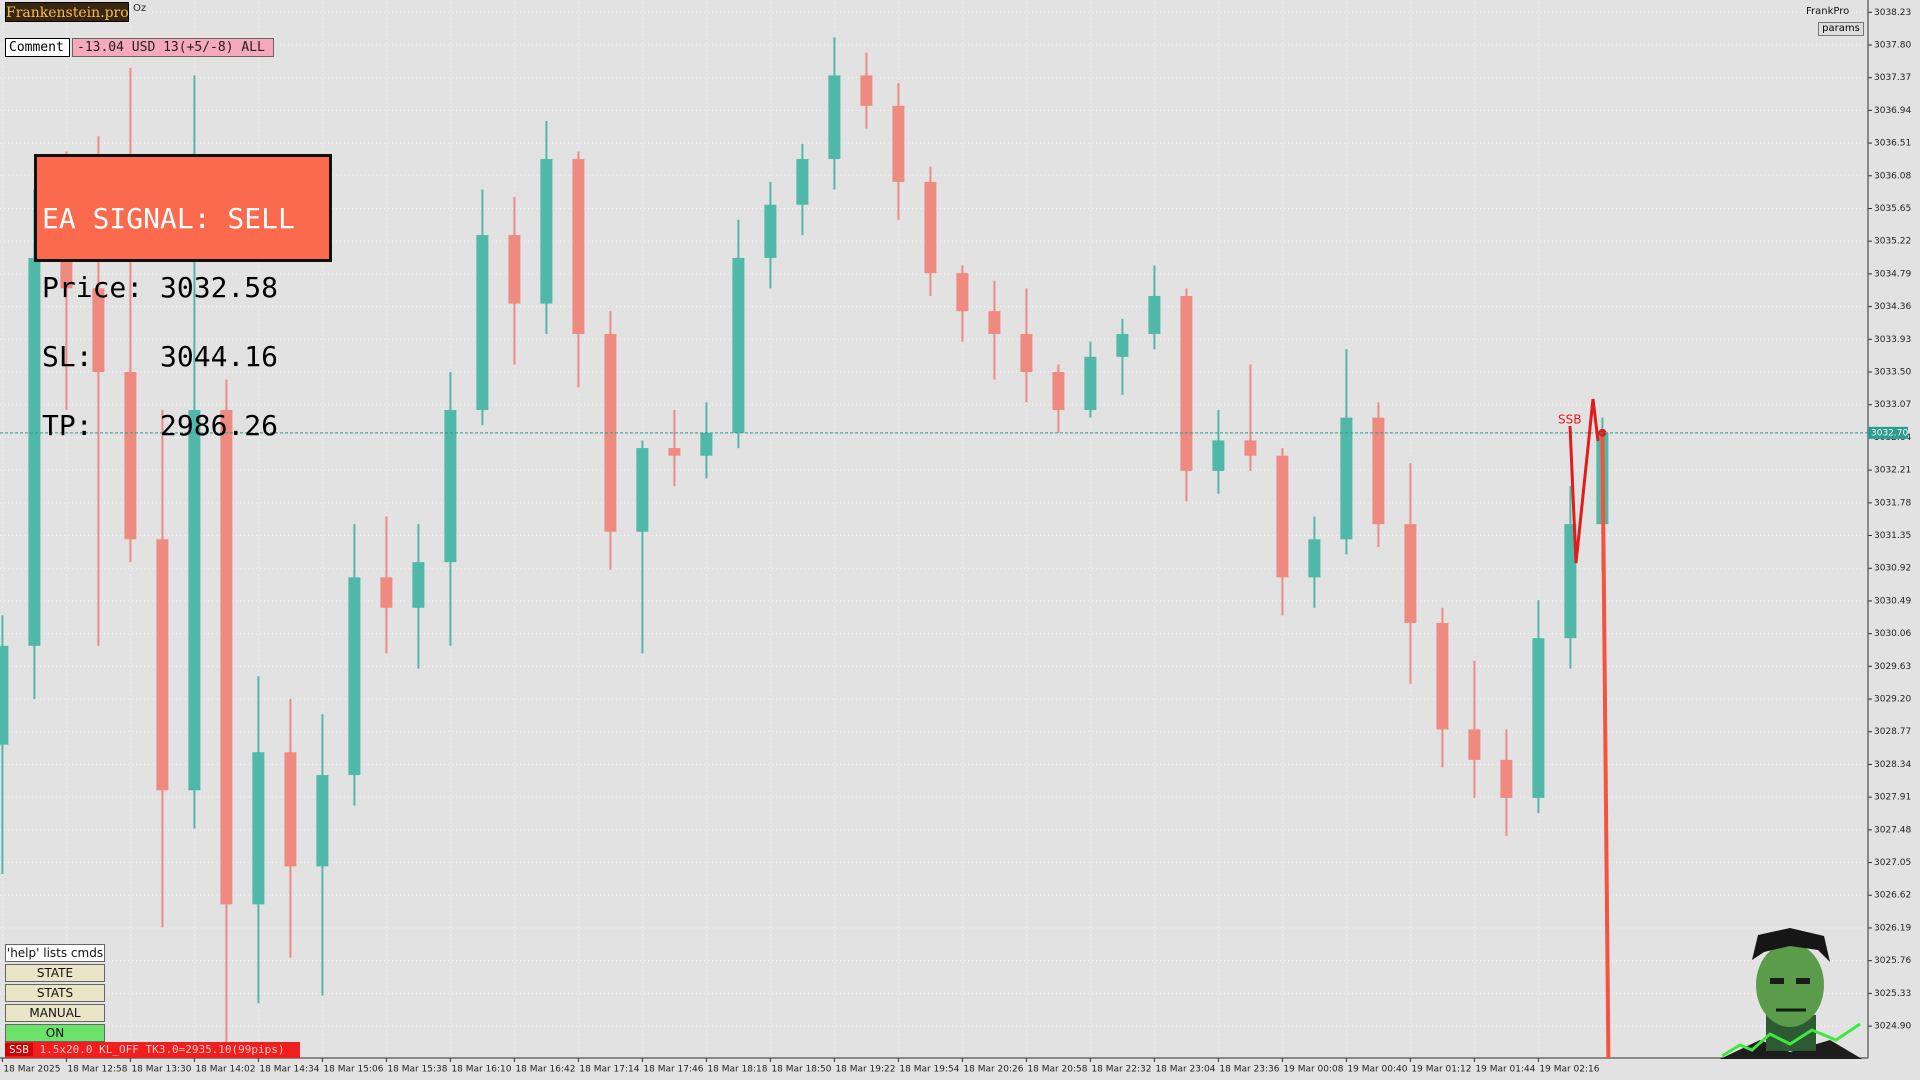 The image size is (1920, 1080). What do you see at coordinates (1377, 1070) in the screenshot?
I see `x-tick-label: 19 Mar 00:40` at bounding box center [1377, 1070].